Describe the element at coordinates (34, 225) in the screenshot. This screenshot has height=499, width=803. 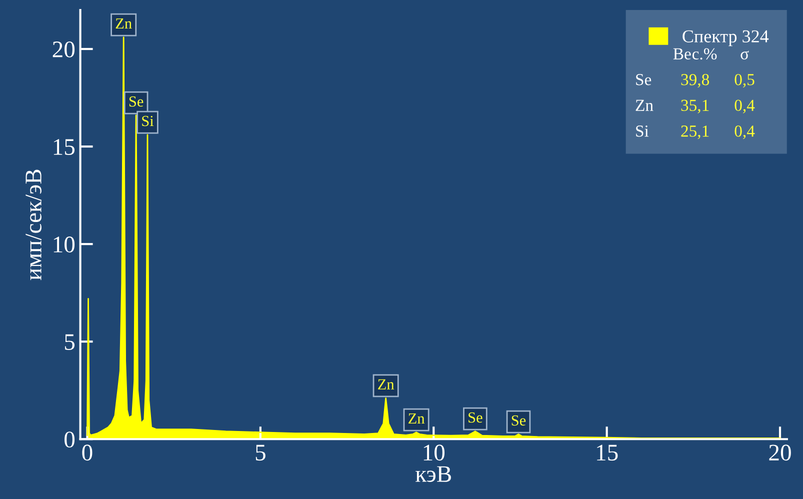
I see `y-axis-title: имп/сек/эВ` at that location.